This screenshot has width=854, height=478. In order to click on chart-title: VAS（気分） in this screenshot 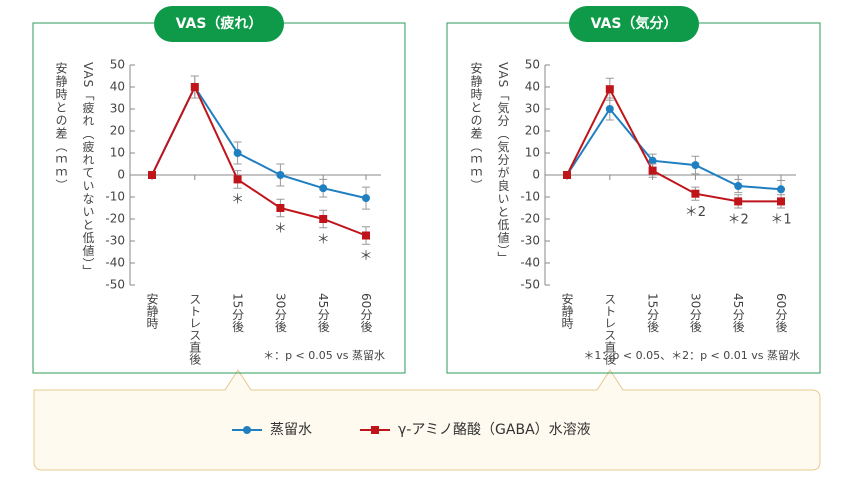, I will do `click(634, 23)`.